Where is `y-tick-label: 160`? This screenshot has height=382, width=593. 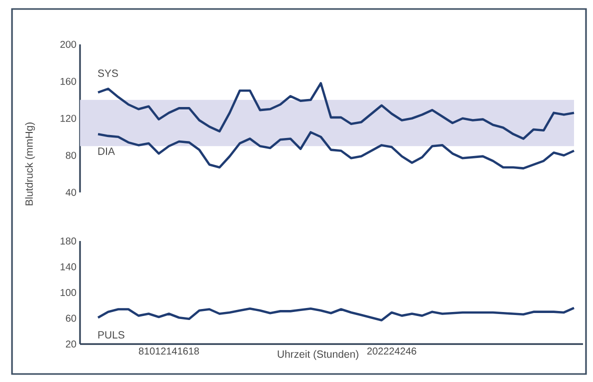
y-tick-label: 160 is located at coordinates (68, 81).